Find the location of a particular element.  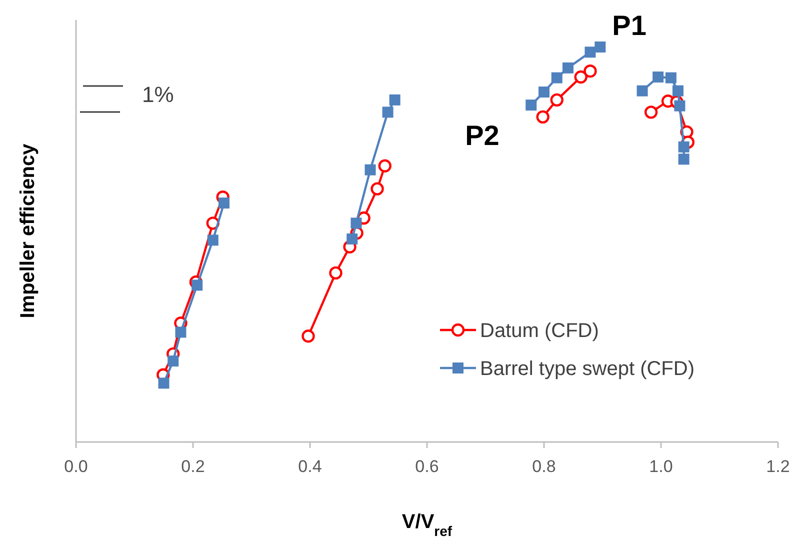

annotation: P2 is located at coordinates (482, 136).